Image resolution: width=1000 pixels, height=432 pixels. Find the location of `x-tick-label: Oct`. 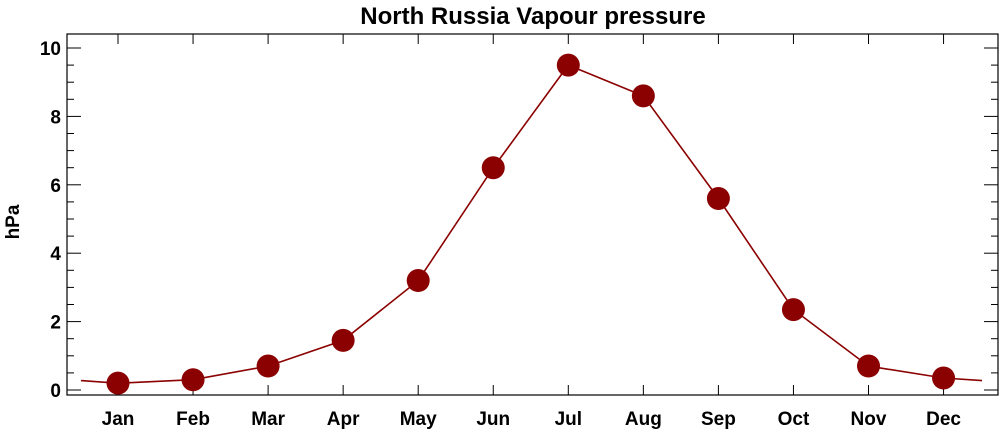

x-tick-label: Oct is located at coordinates (794, 419).